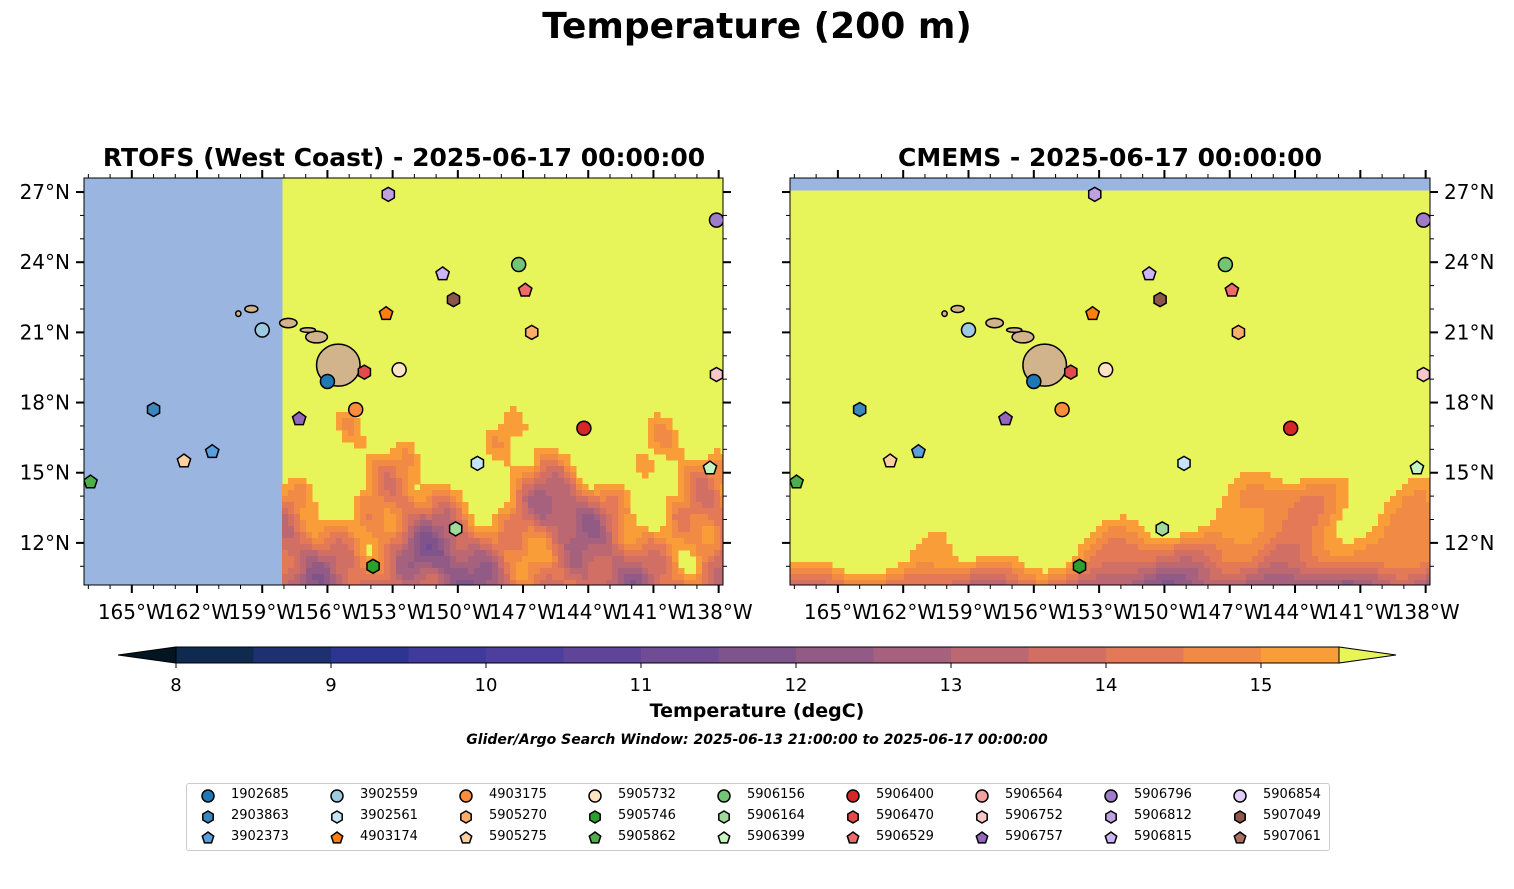 The width and height of the screenshot is (1514, 889). What do you see at coordinates (288, 323) in the screenshot?
I see `rtofs-island-oahu` at bounding box center [288, 323].